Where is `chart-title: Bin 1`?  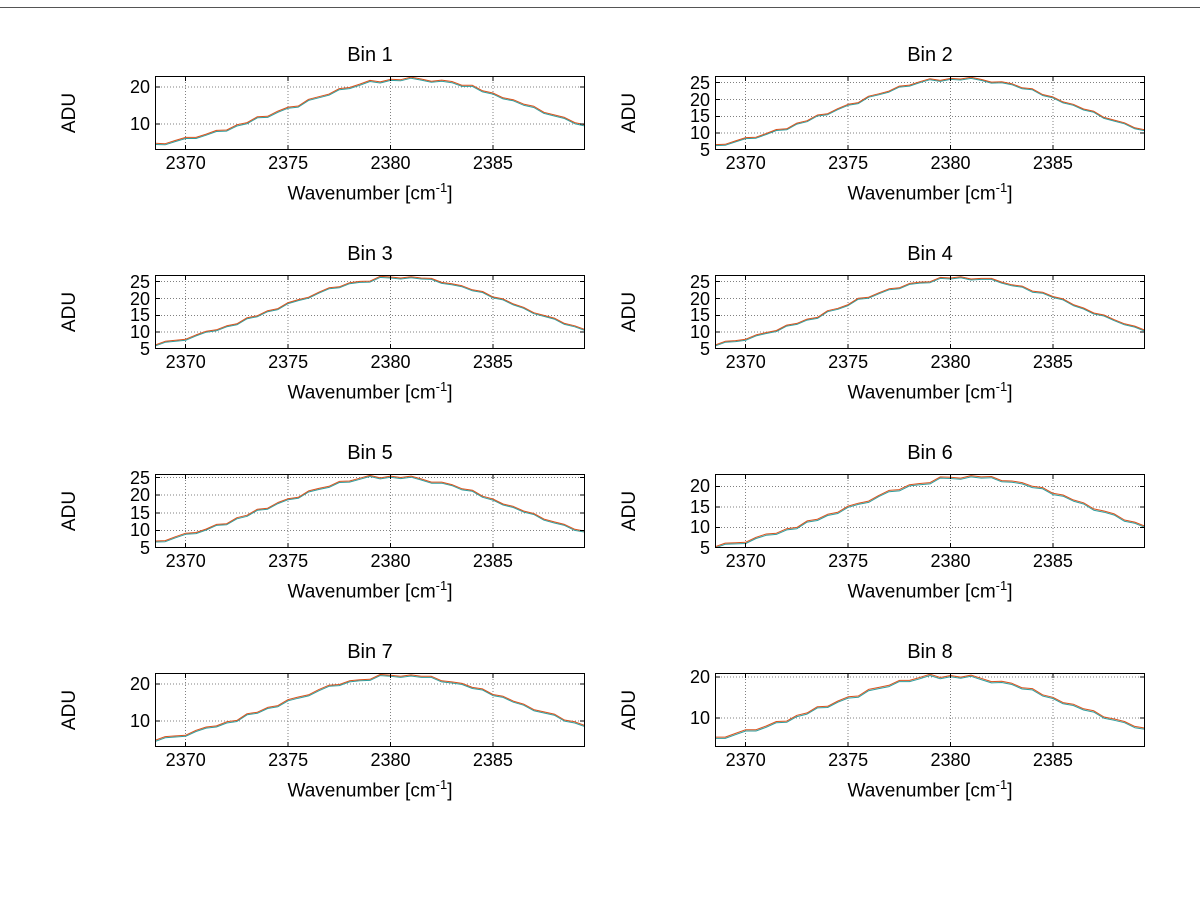
chart-title: Bin 1 is located at coordinates (370, 55).